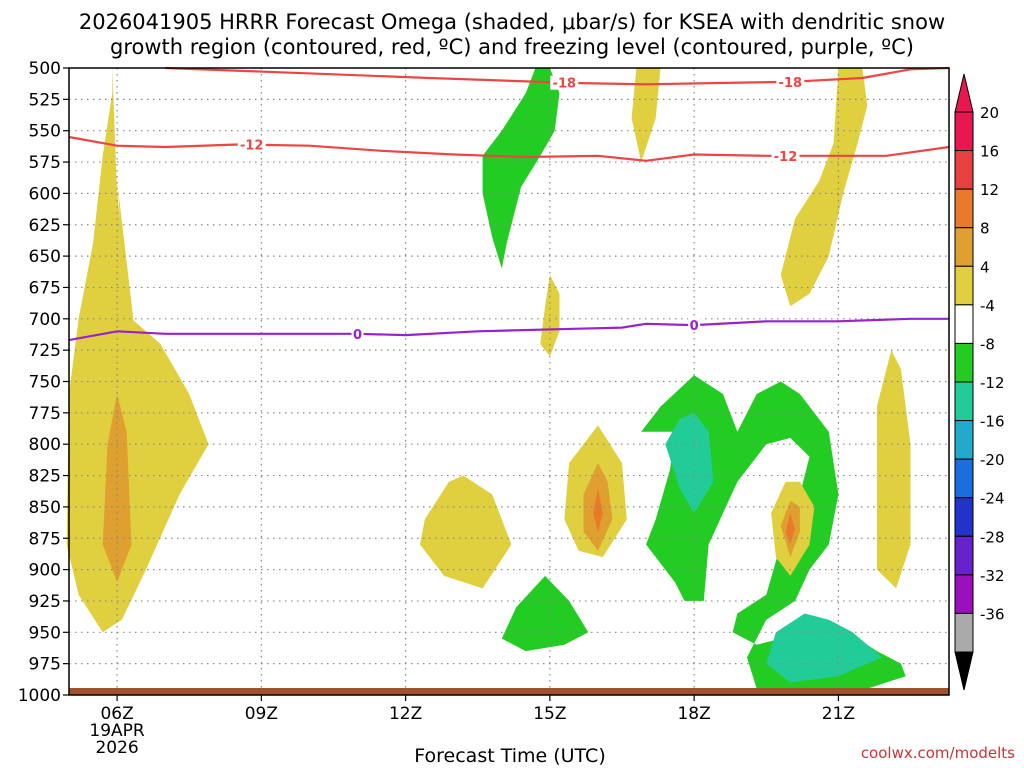 The width and height of the screenshot is (1024, 768). I want to click on freezing-level-0-label-1: 0, so click(694, 326).